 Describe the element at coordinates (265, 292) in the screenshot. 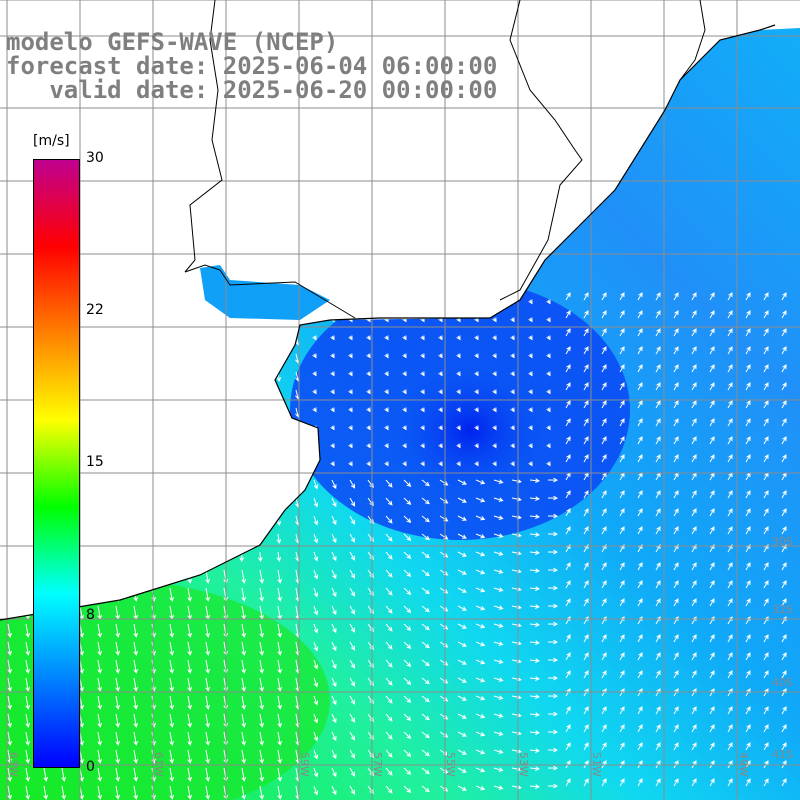

I see `estuary-field` at that location.